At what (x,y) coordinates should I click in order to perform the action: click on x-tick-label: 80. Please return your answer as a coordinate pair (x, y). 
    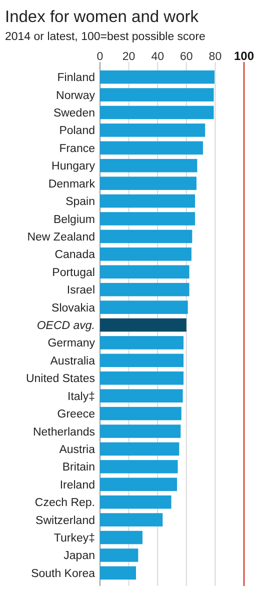
    Looking at the image, I should click on (215, 57).